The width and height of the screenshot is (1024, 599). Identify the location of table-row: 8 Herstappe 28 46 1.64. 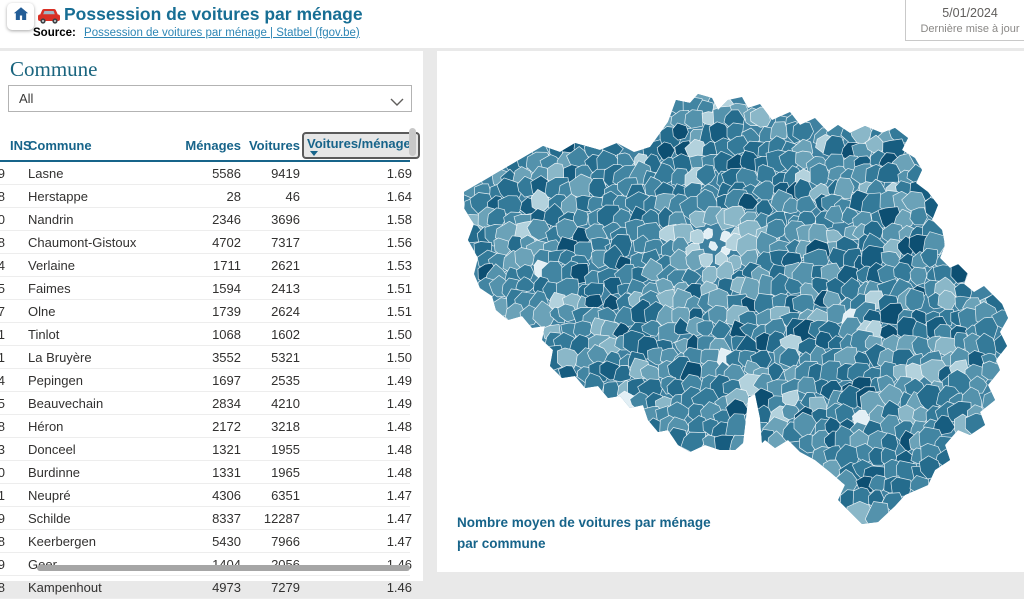
(206, 196).